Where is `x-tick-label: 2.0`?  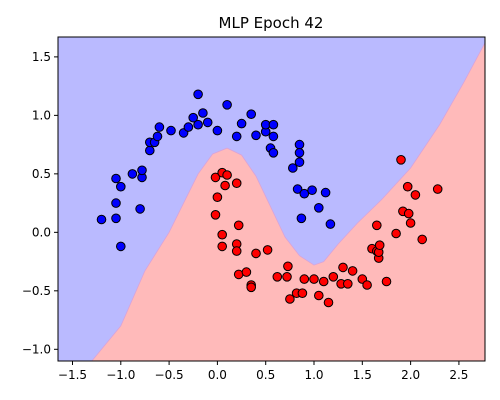 x-tick-label: 2.0 is located at coordinates (410, 375).